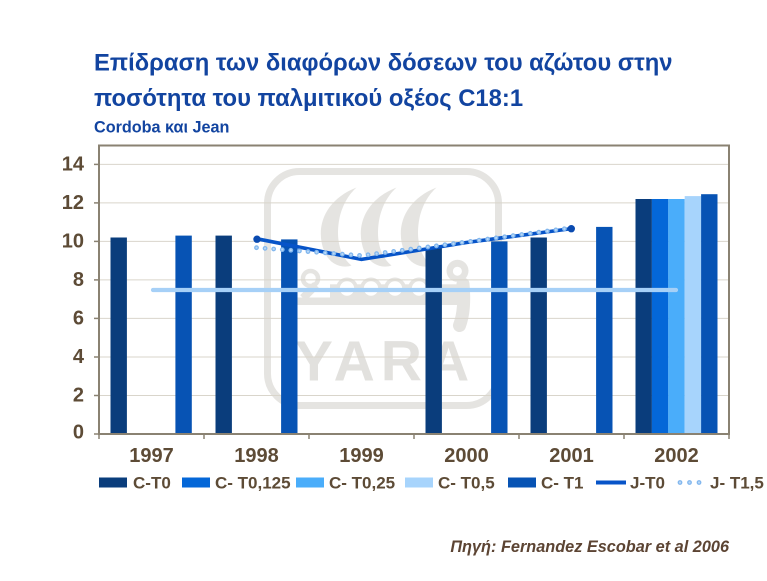 This screenshot has width=767, height=581. What do you see at coordinates (361, 456) in the screenshot?
I see `svg-text: 1999` at bounding box center [361, 456].